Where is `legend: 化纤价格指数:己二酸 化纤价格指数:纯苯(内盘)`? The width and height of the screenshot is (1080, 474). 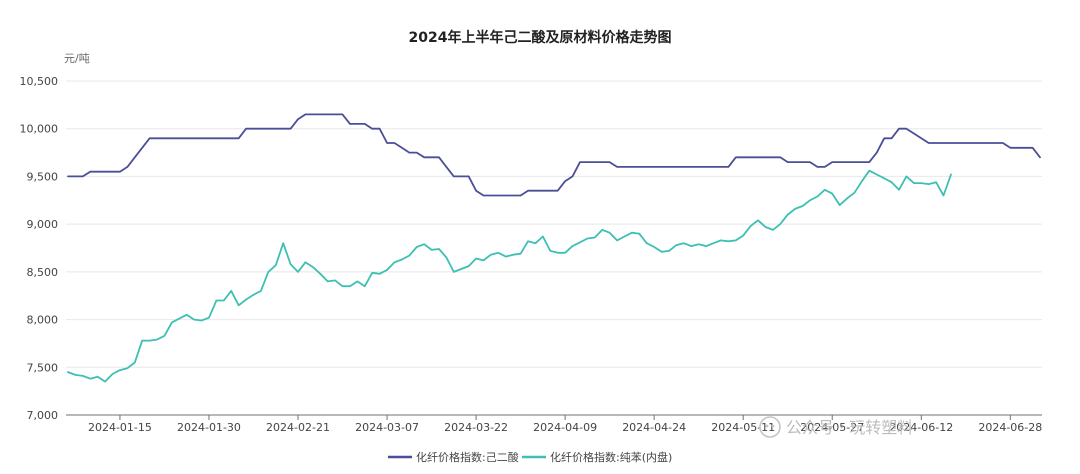 legend: 化纤价格指数:己二酸 化纤价格指数:纯苯(内盘) is located at coordinates (530, 457).